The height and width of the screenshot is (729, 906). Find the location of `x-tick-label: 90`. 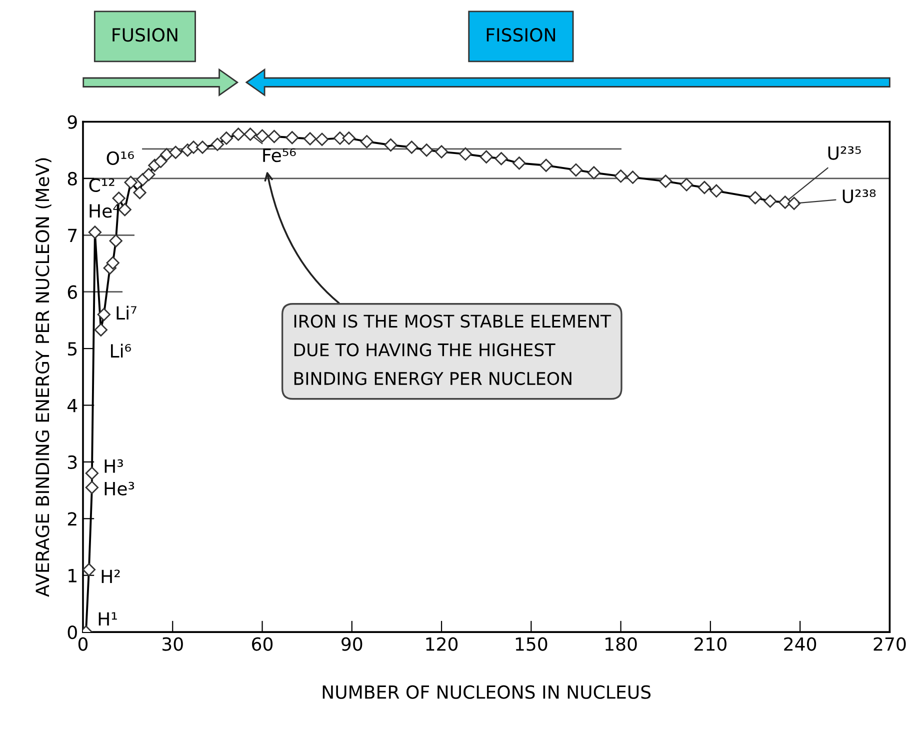

x-tick-label: 90 is located at coordinates (352, 644).